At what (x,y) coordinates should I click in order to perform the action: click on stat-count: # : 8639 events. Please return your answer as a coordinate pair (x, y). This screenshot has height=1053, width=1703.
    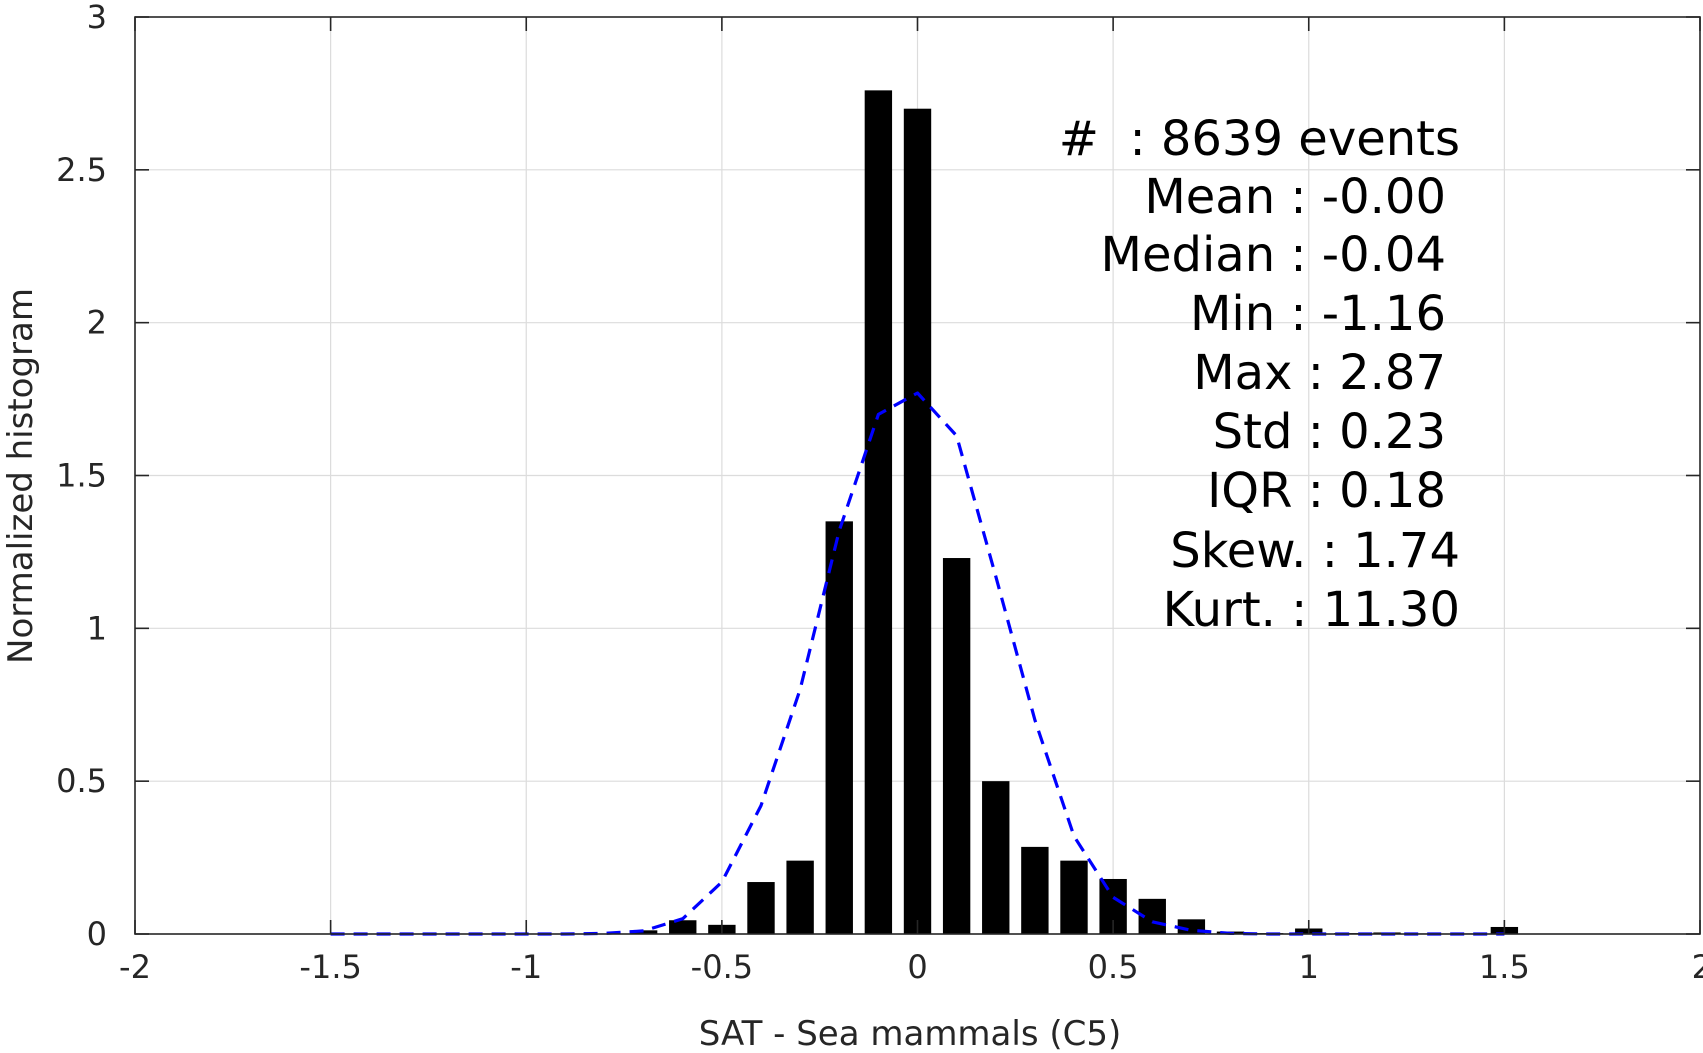
    Looking at the image, I should click on (1259, 139).